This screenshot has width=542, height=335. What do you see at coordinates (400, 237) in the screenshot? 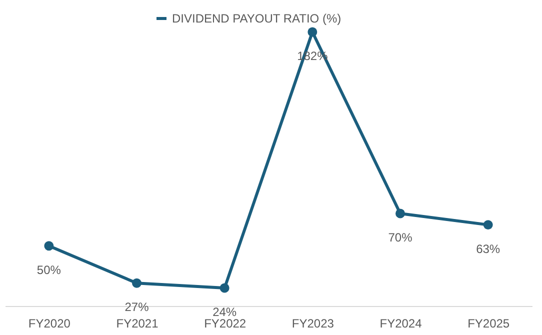
I see `data-label: 70%` at bounding box center [400, 237].